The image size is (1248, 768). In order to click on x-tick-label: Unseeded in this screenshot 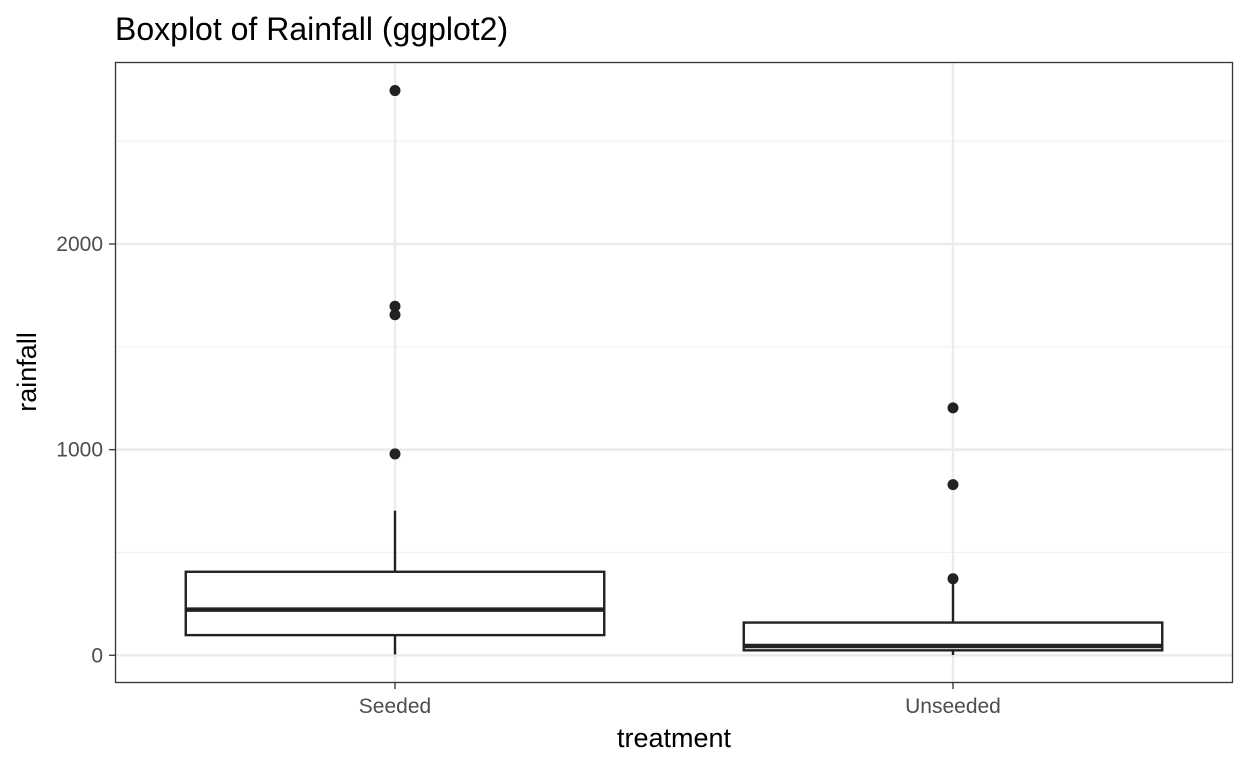, I will do `click(953, 706)`.